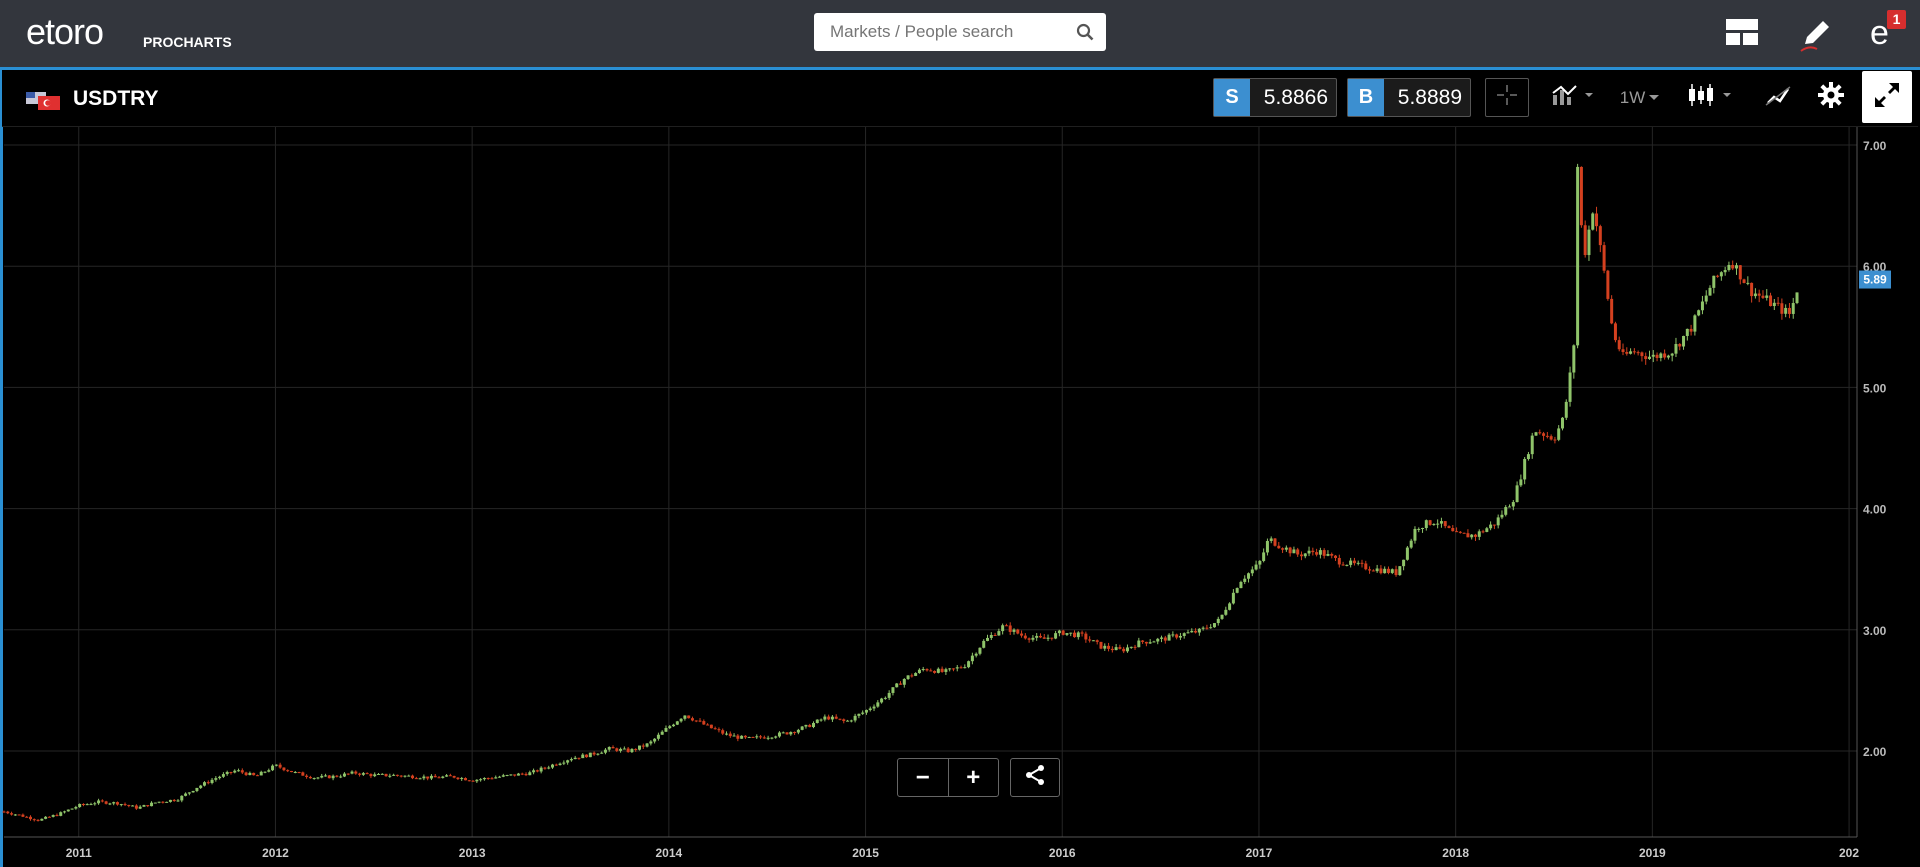 The image size is (1920, 867). What do you see at coordinates (1896, 19) in the screenshot?
I see `notification-badge: 1` at bounding box center [1896, 19].